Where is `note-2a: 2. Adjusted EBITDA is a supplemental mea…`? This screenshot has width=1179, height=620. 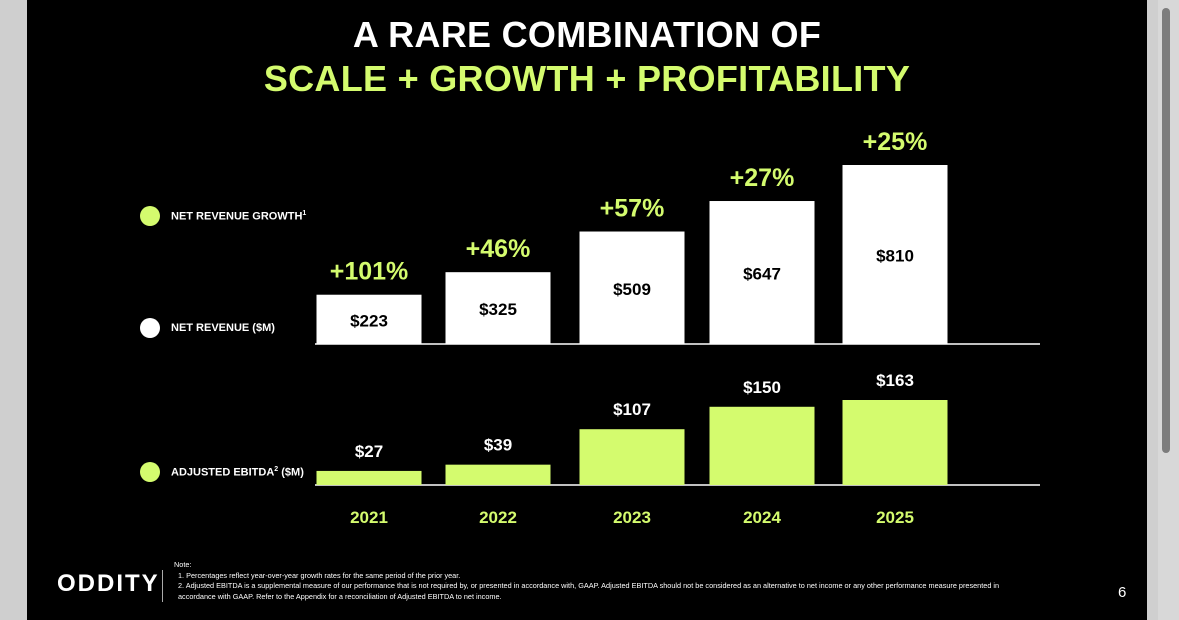
note-2a: 2. Adjusted EBITDA is a supplemental mea… is located at coordinates (589, 585).